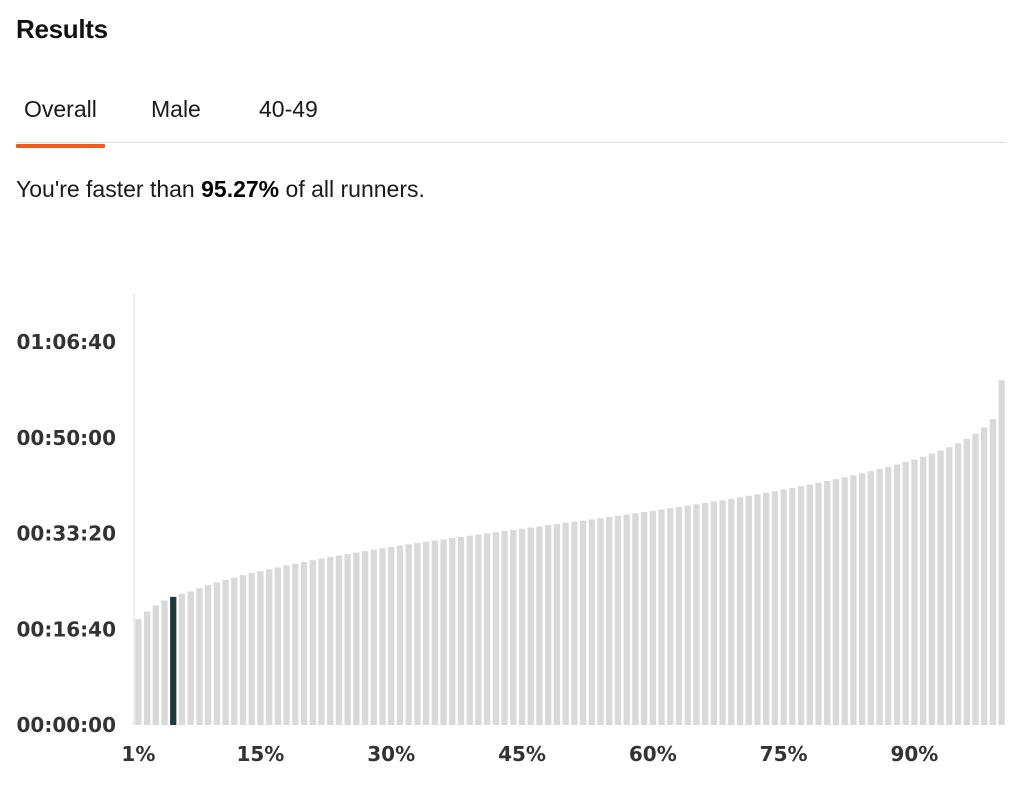 The width and height of the screenshot is (1024, 790). What do you see at coordinates (391, 754) in the screenshot?
I see `x-tick-label: 30%` at bounding box center [391, 754].